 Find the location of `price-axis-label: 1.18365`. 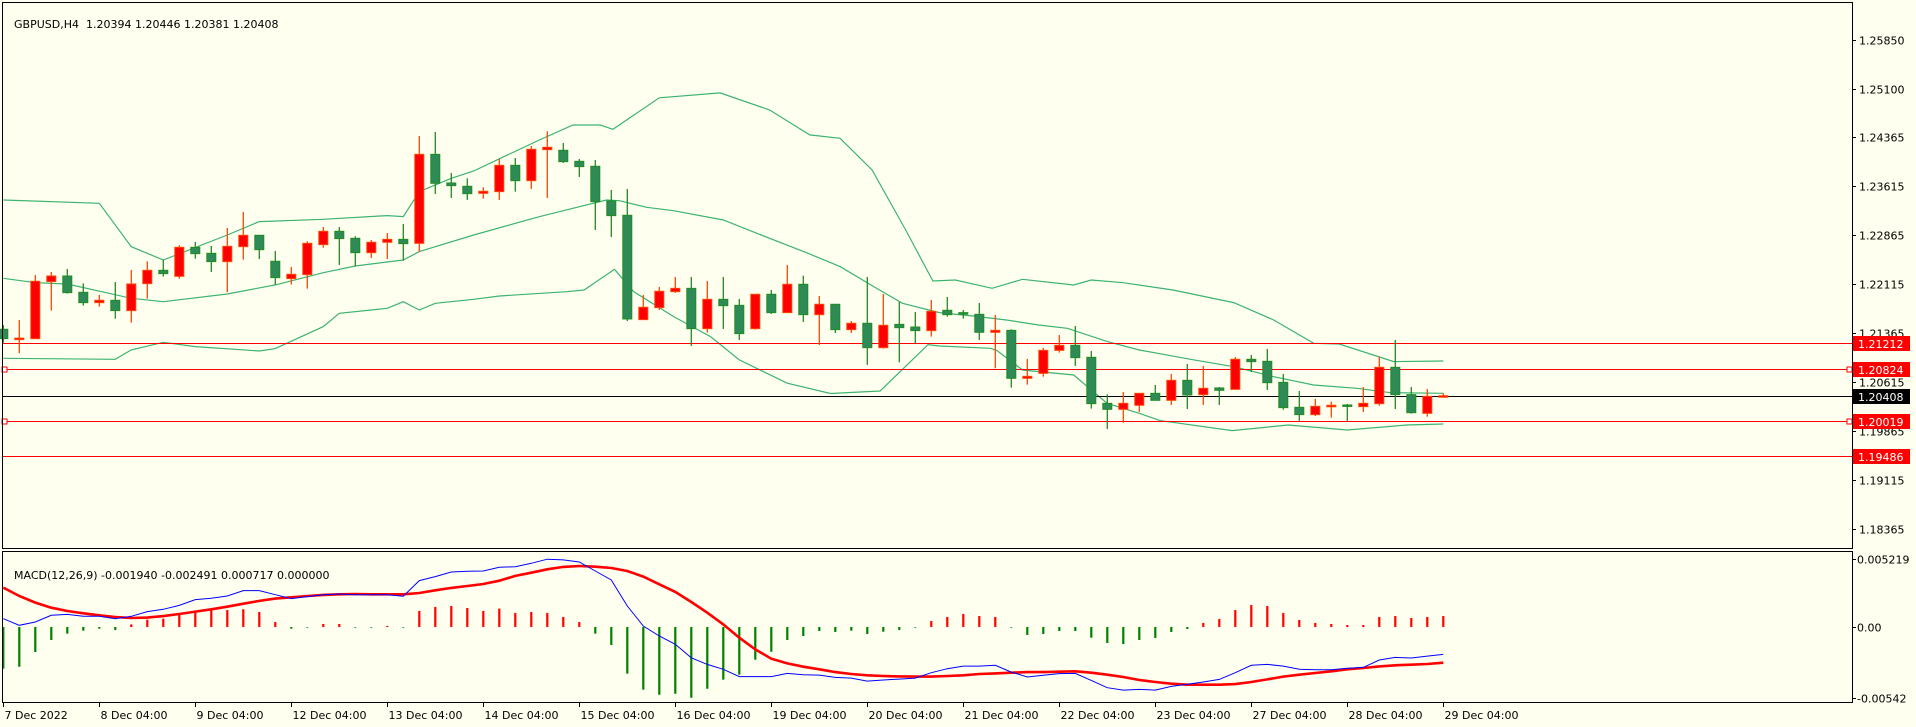

price-axis-label: 1.18365 is located at coordinates (1882, 530).